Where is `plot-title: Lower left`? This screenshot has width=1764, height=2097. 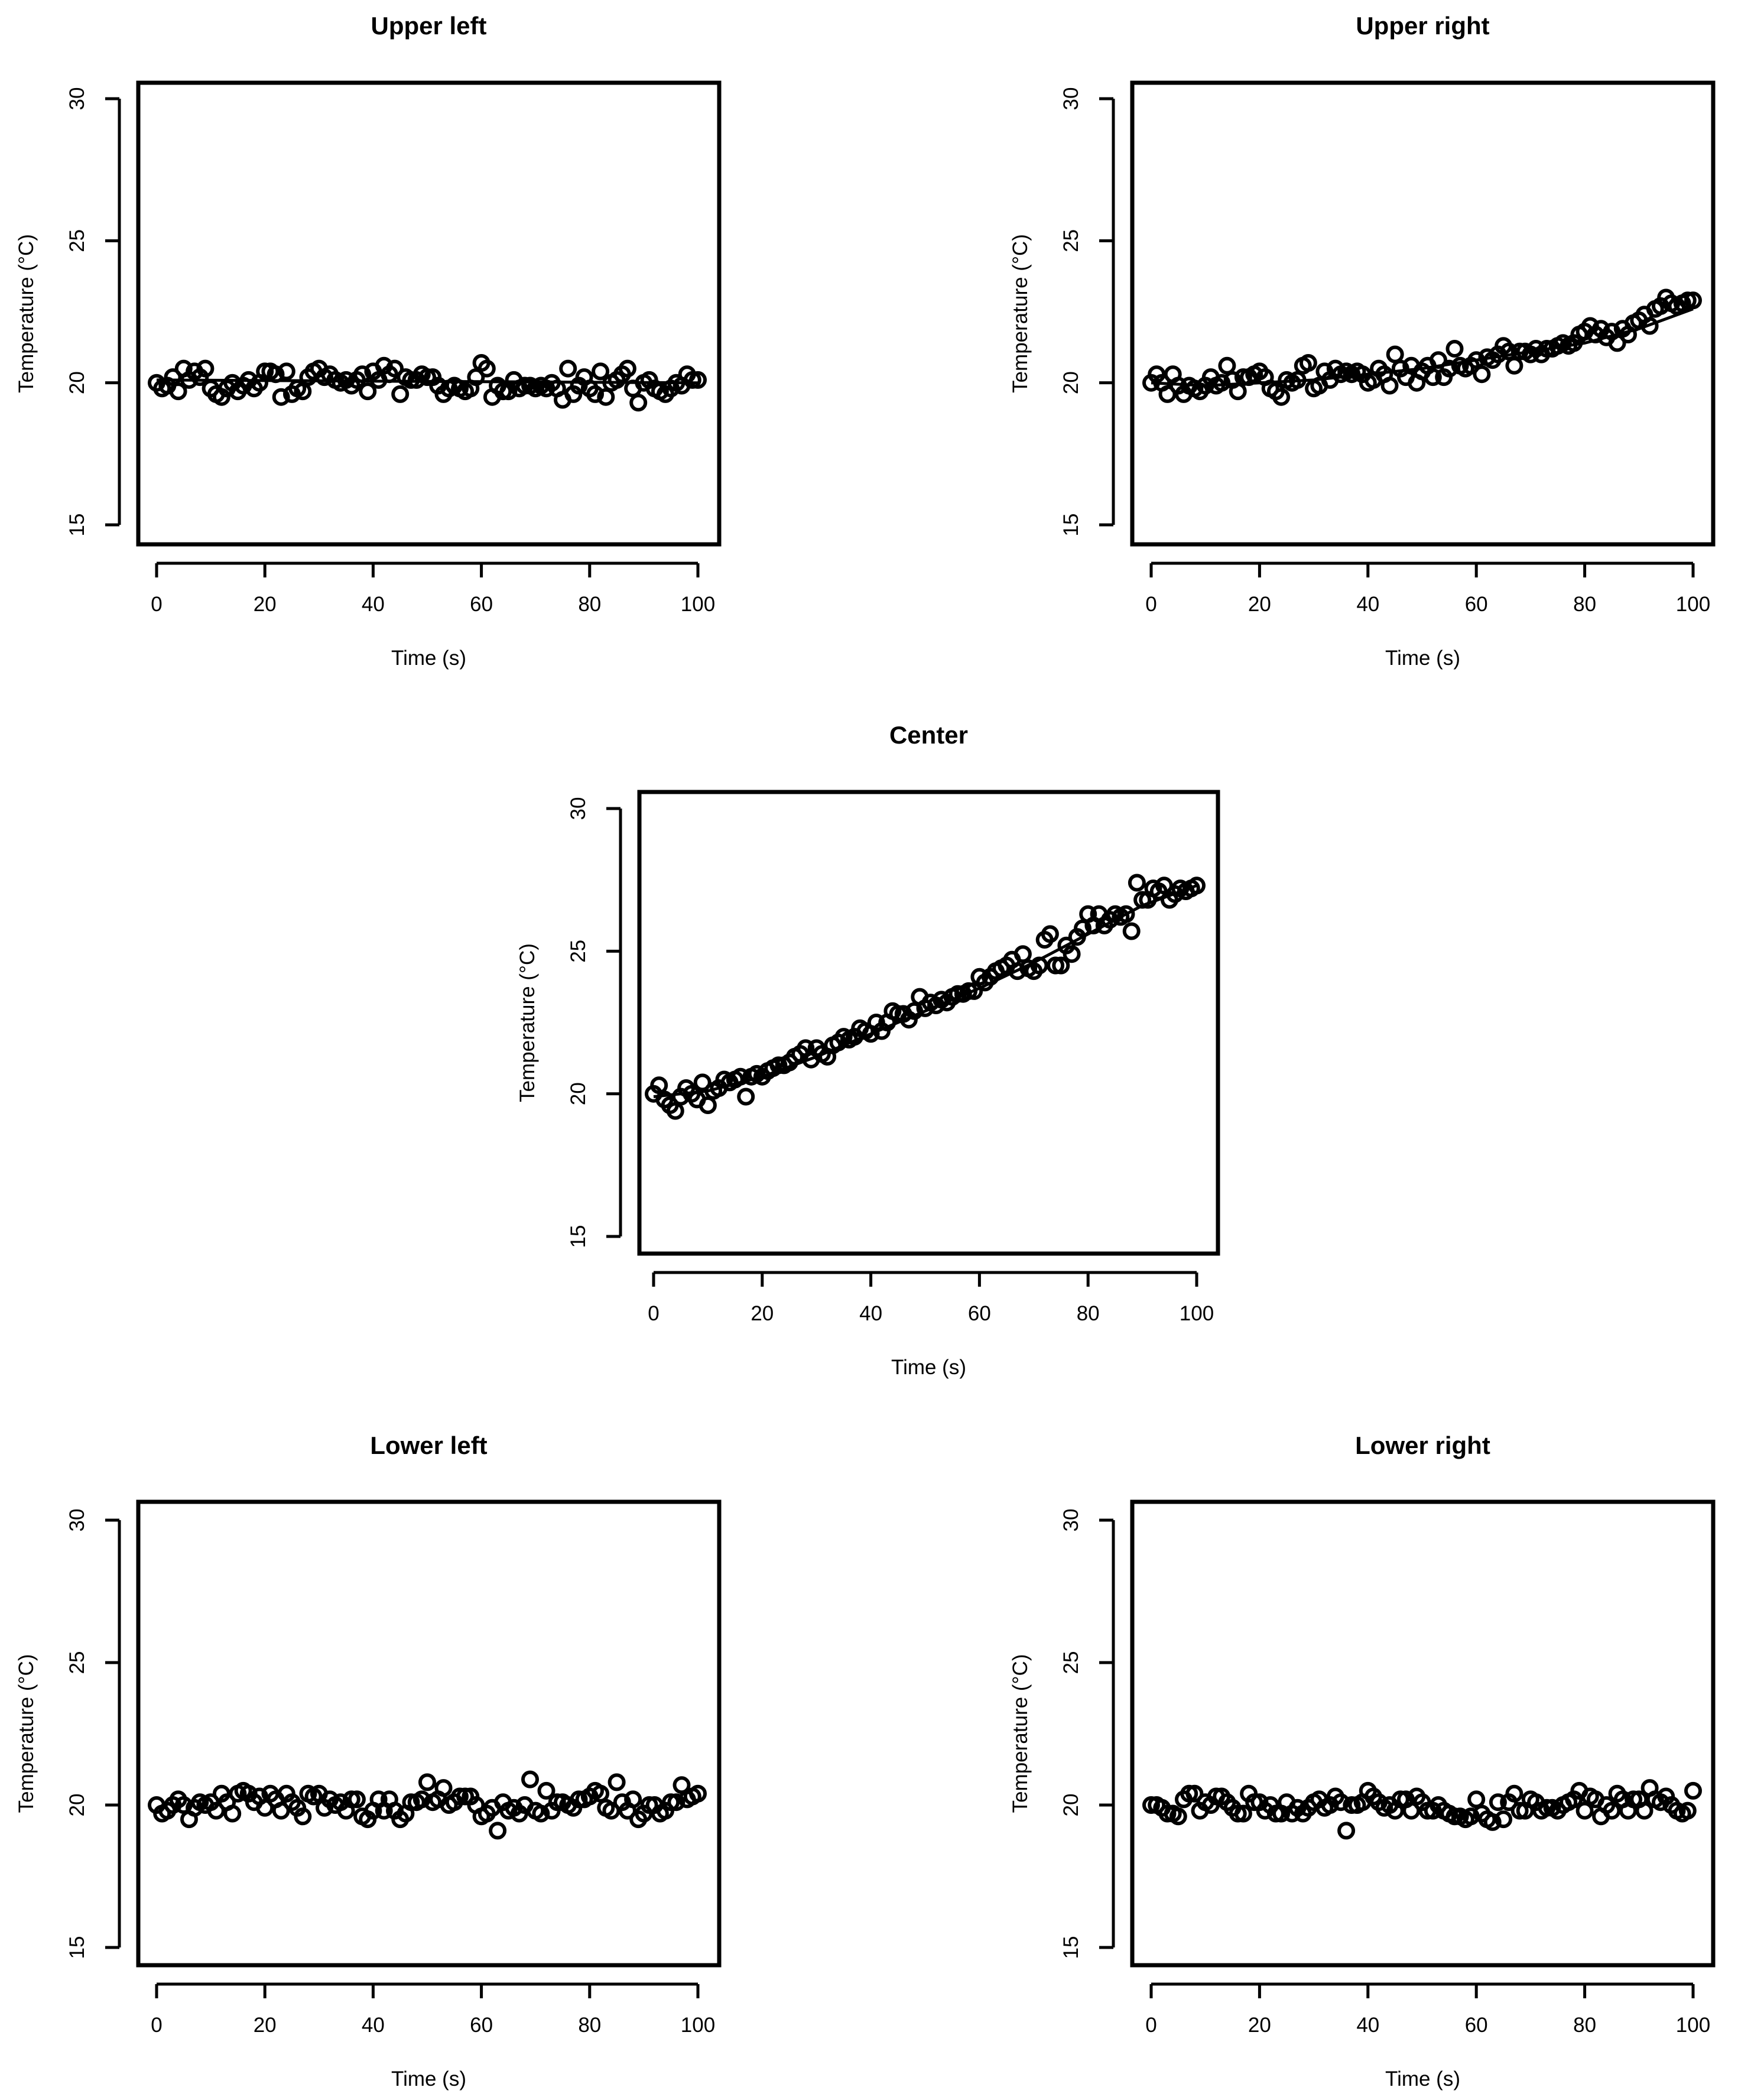 plot-title: Lower left is located at coordinates (428, 1445).